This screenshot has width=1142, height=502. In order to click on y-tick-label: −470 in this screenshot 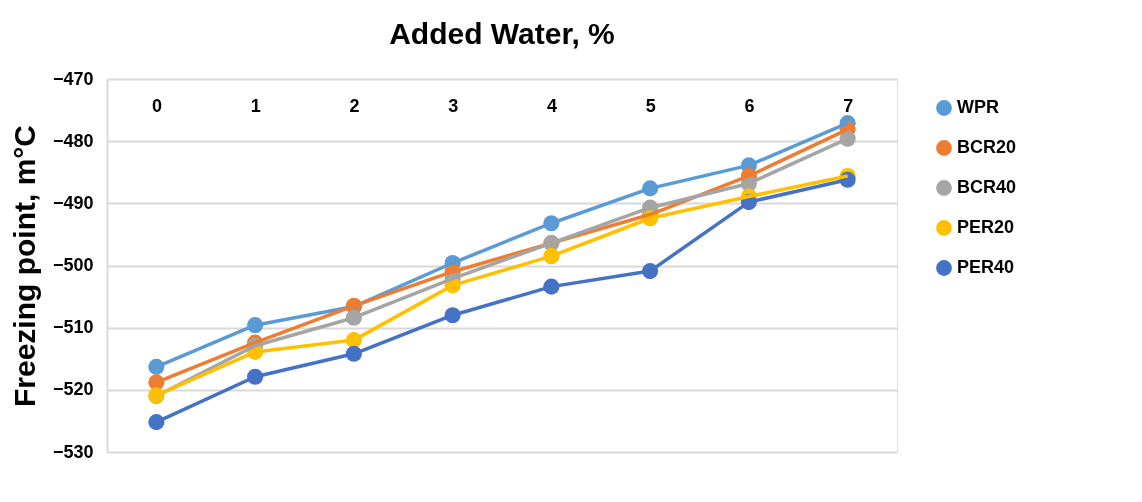, I will do `click(73, 78)`.